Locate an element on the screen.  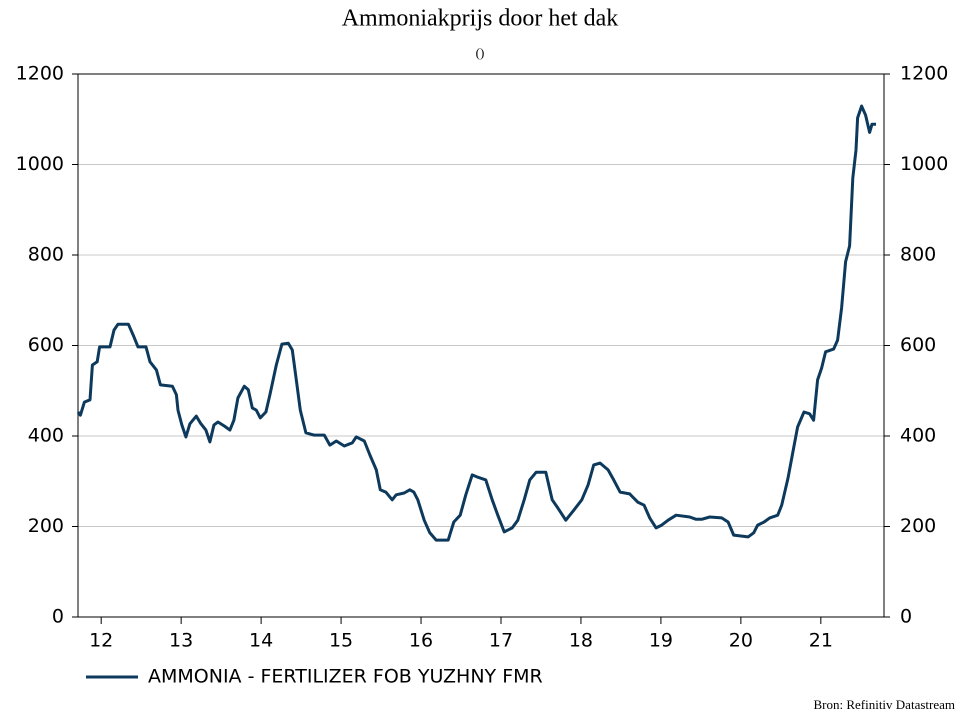
legend-label: AMMONIA - FERTILIZER FOB YUZHNY FMR is located at coordinates (345, 677).